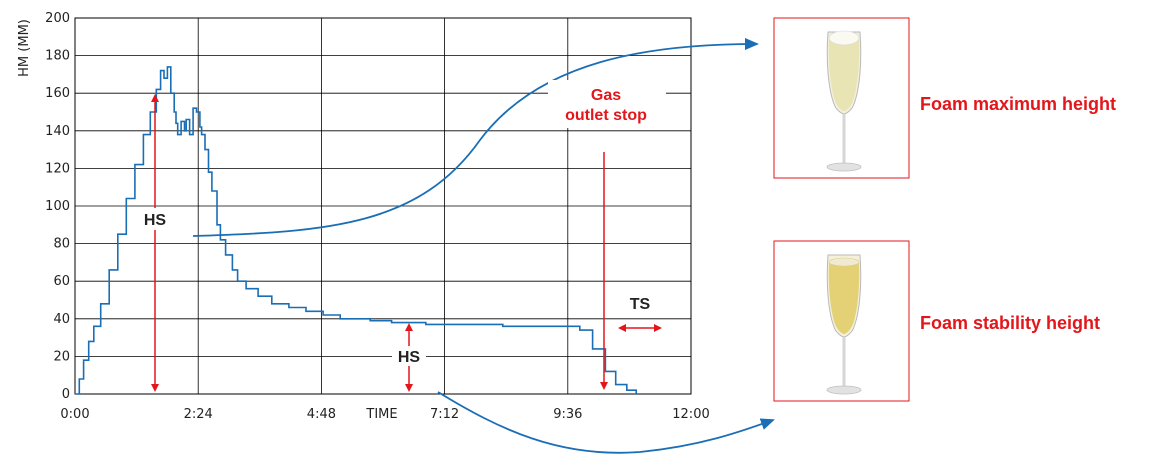 Image resolution: width=1159 pixels, height=455 pixels. I want to click on hs-top-label-bg, so click(155, 219).